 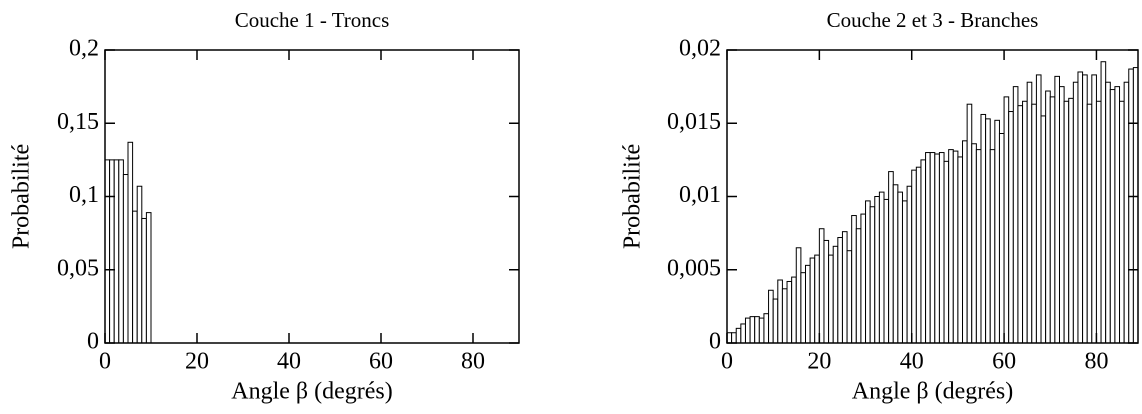 What do you see at coordinates (84, 49) in the screenshot?
I see `y-tick-label: 0,2` at bounding box center [84, 49].